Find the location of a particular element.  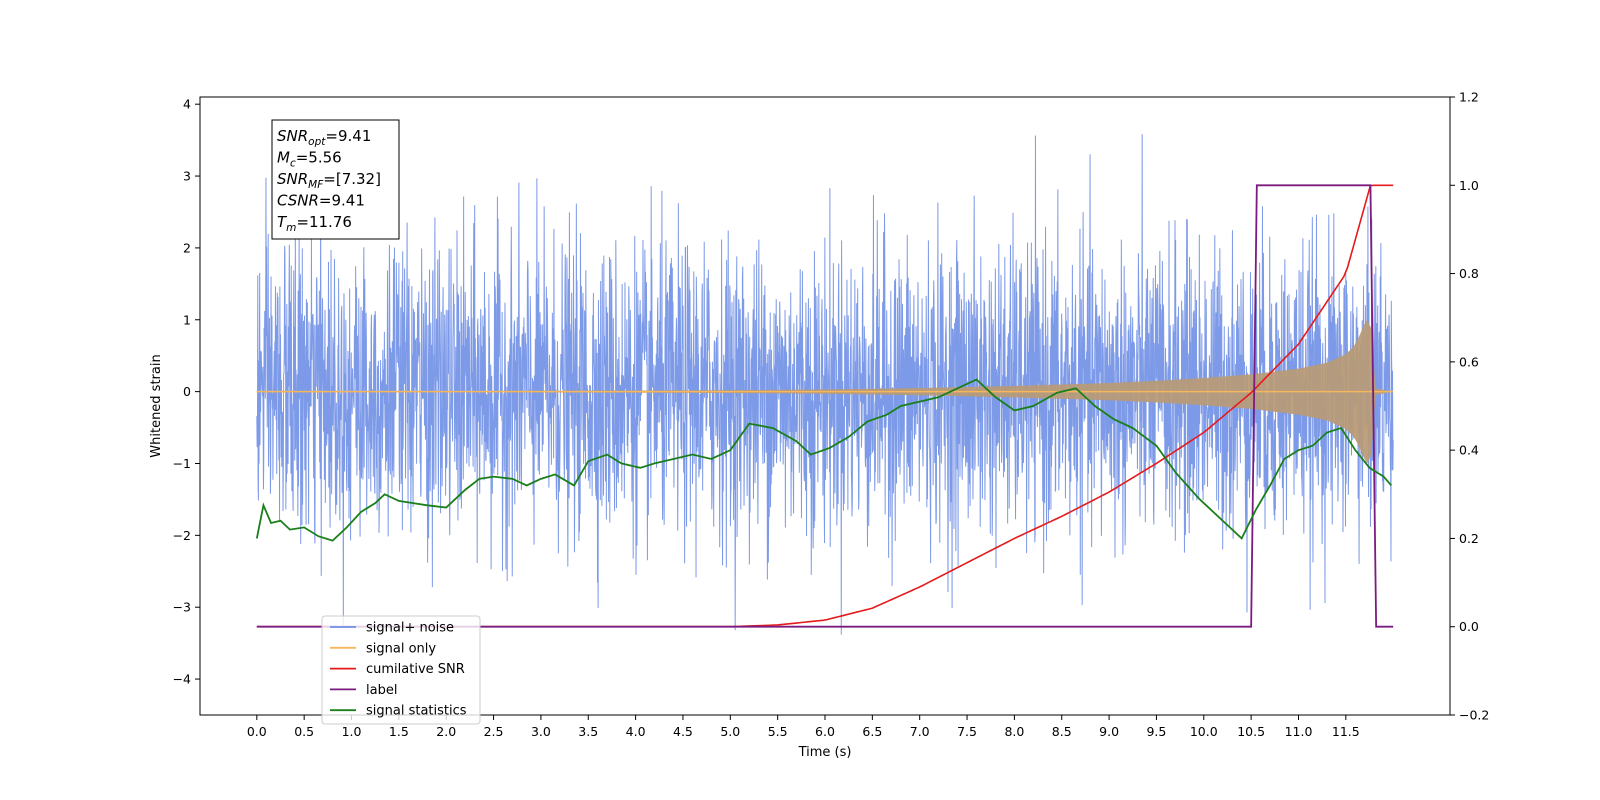

x-tick-label: 6.5 is located at coordinates (872, 731).